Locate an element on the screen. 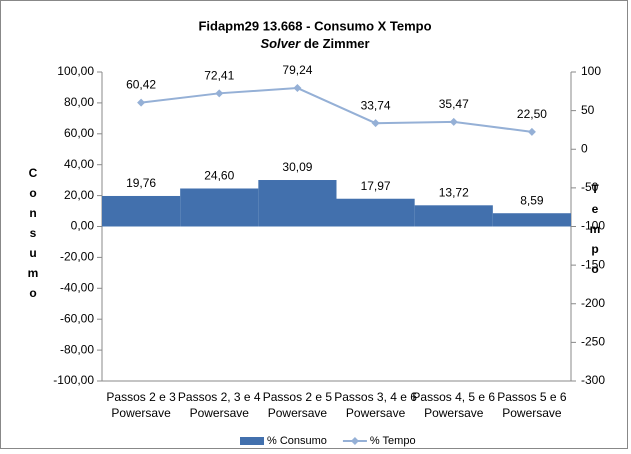 This screenshot has width=631, height=454. x-tick-label: Passos 3, 4 e 6 is located at coordinates (375, 397).